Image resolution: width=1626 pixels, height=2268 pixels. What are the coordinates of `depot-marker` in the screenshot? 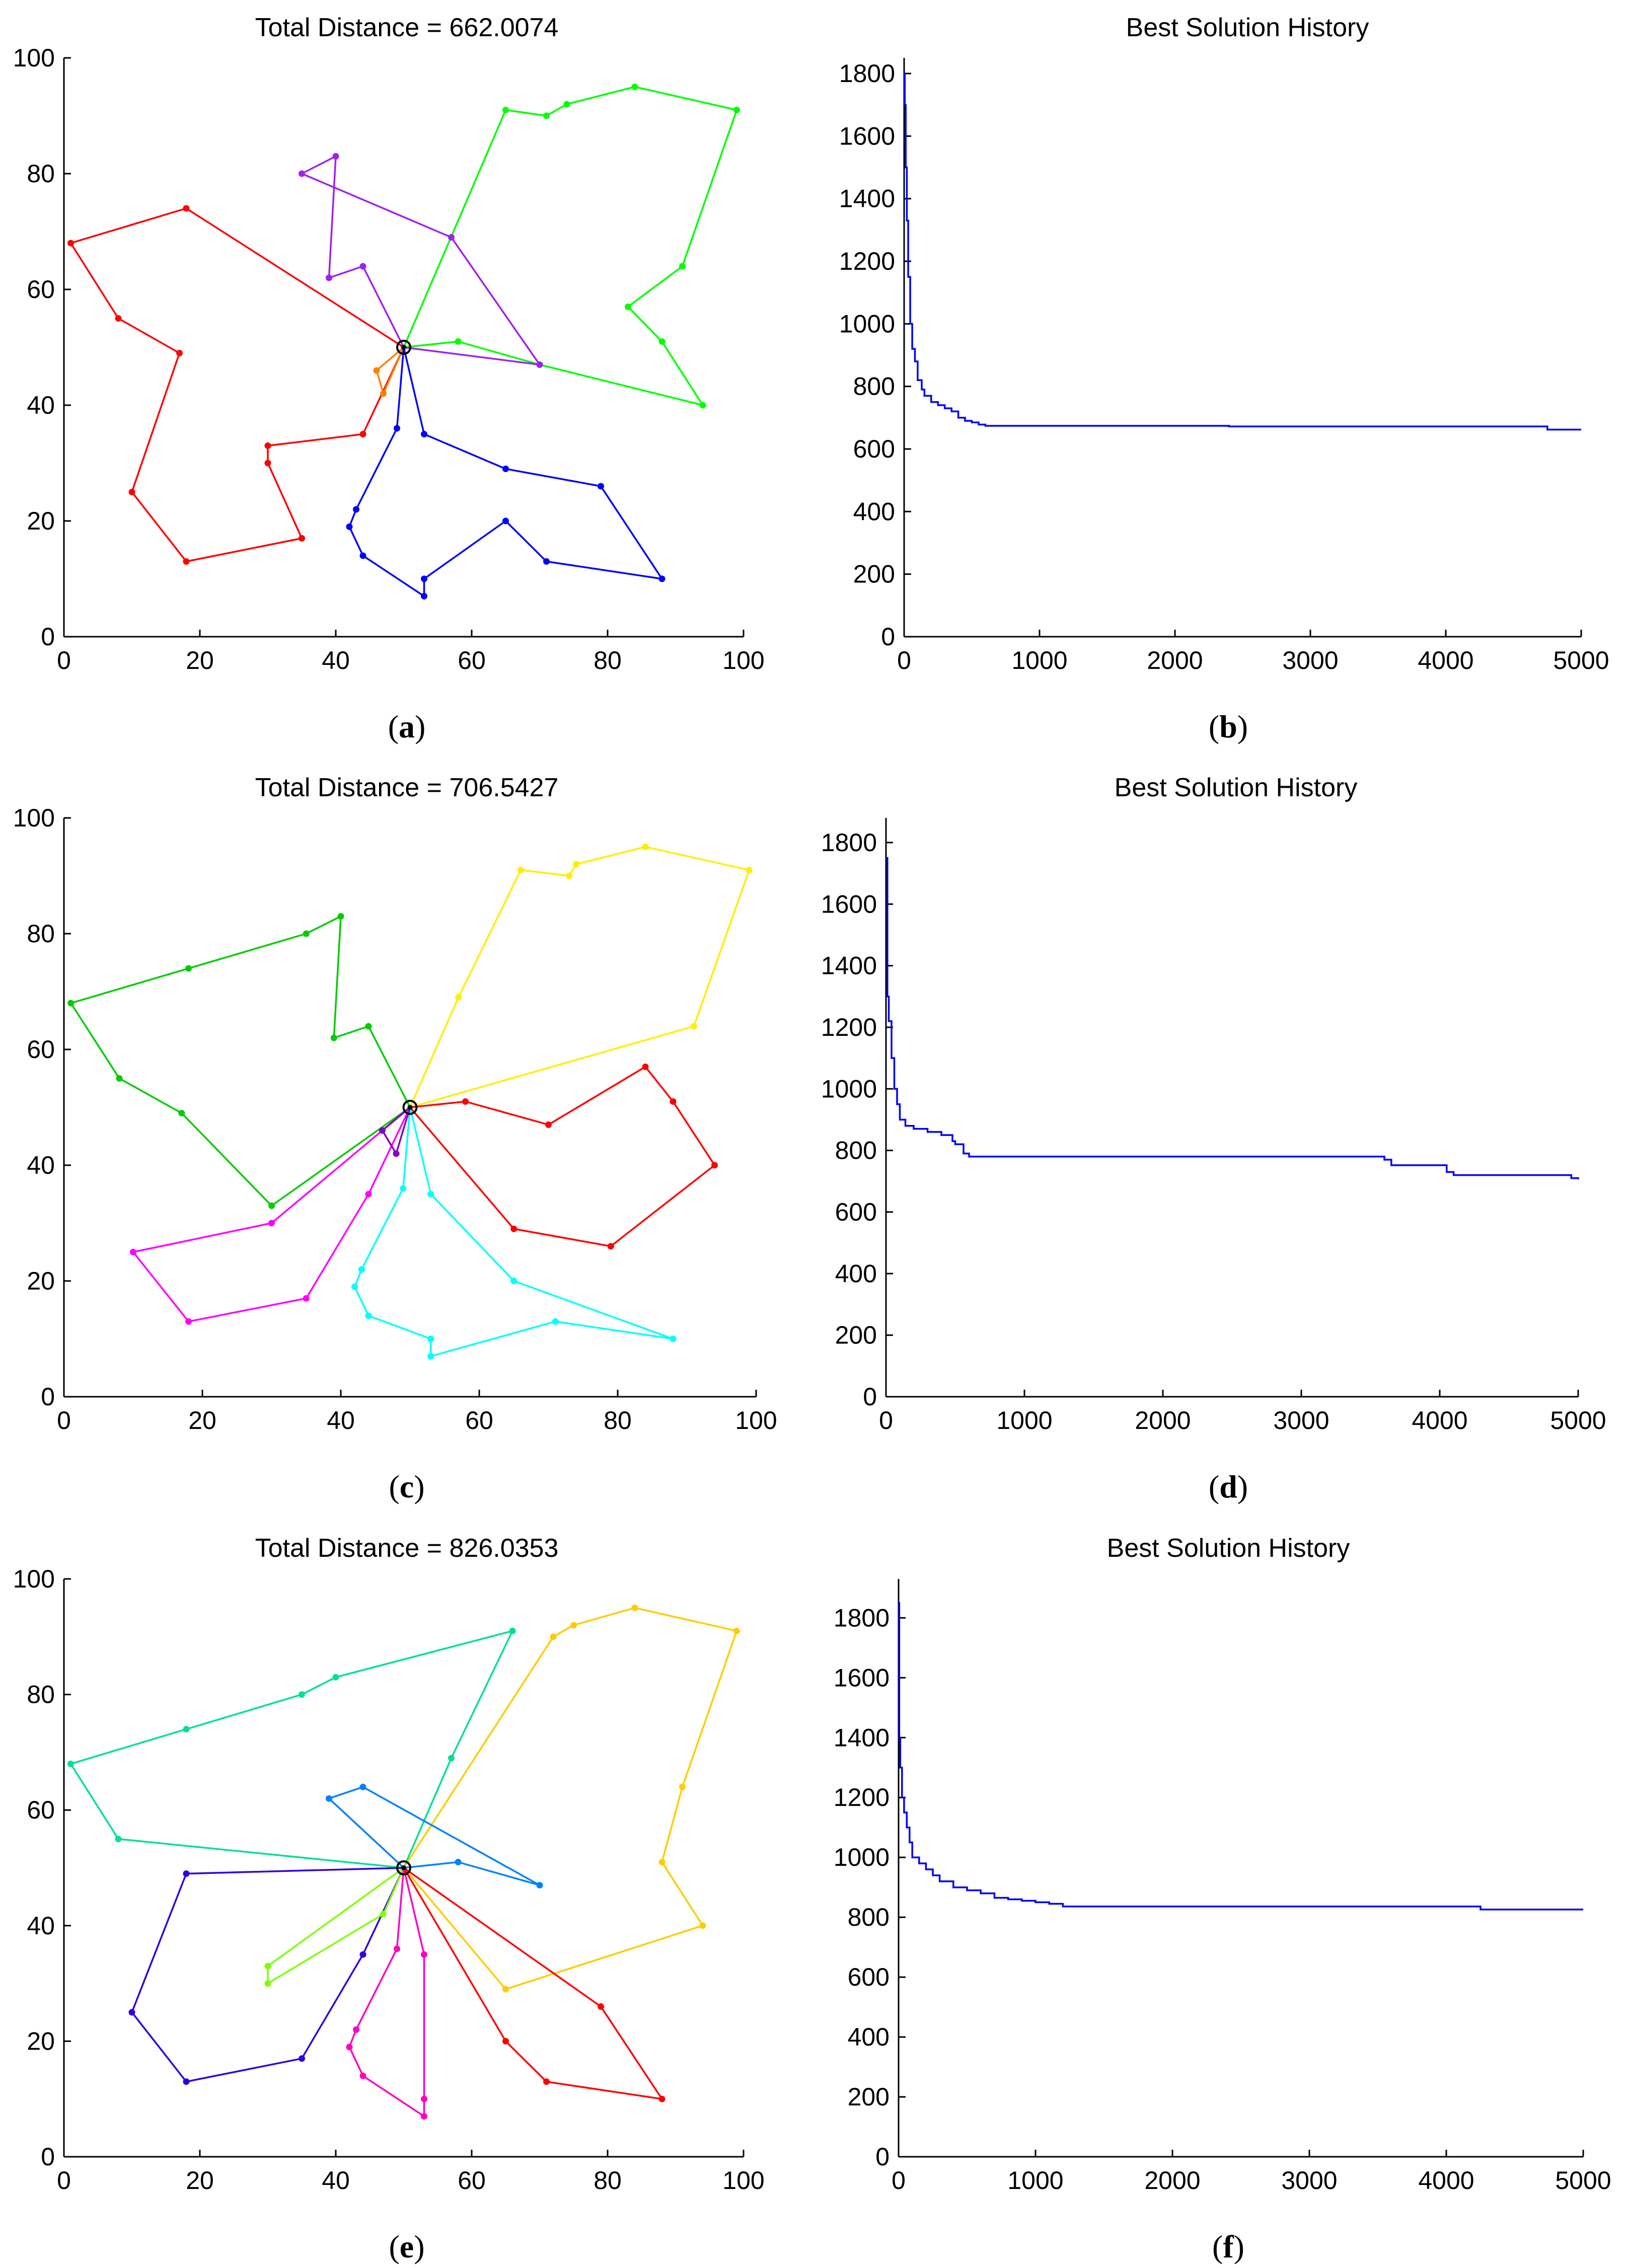 It's located at (403, 1867).